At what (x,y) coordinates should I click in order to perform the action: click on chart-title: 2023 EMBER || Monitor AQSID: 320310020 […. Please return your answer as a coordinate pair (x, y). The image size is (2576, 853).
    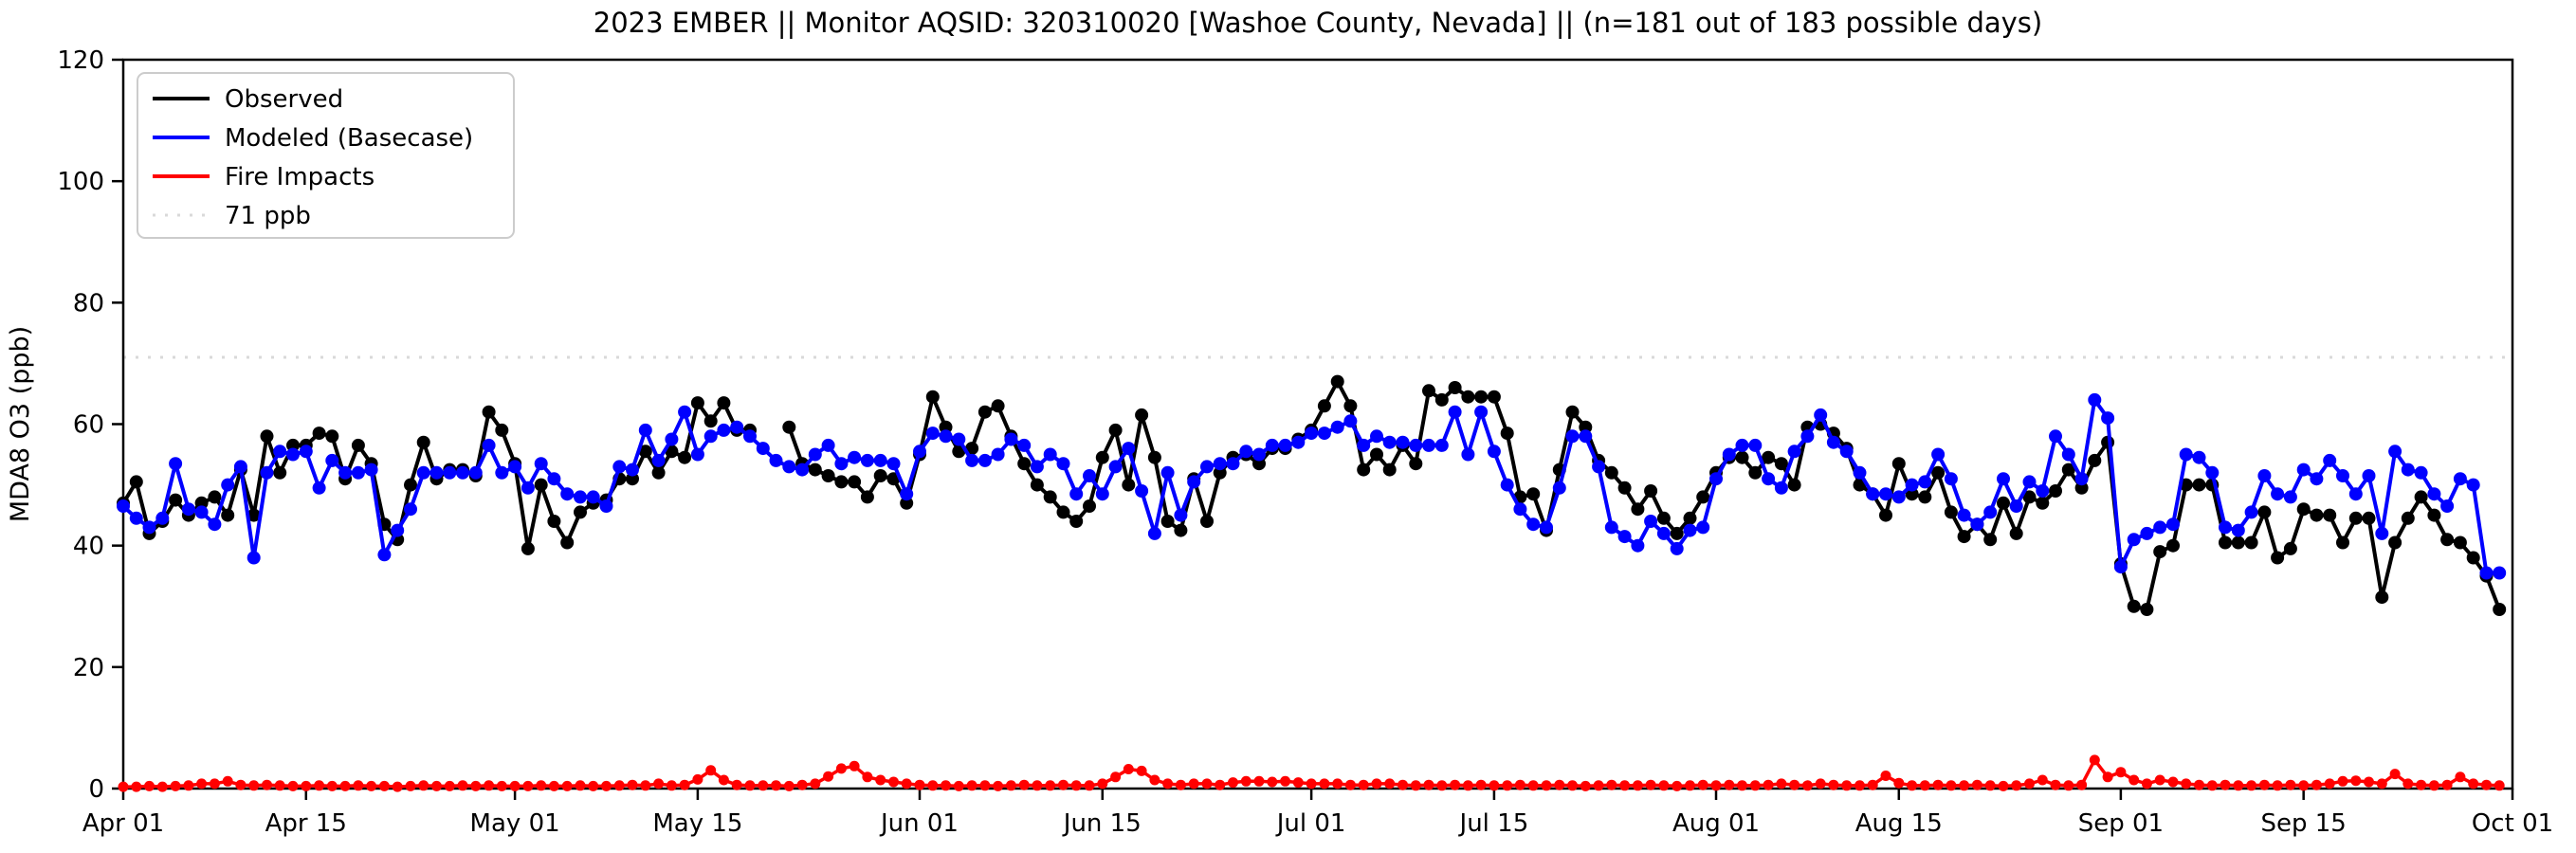
    Looking at the image, I should click on (1318, 23).